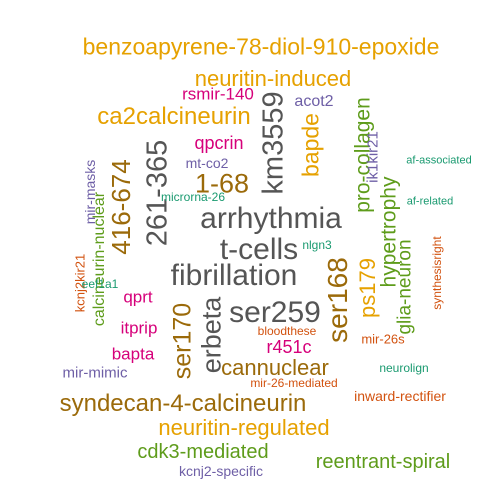 This screenshot has height=500, width=500. Describe the element at coordinates (221, 471) in the screenshot. I see `word-kcnj2-specific: kcnj2-specific` at that location.